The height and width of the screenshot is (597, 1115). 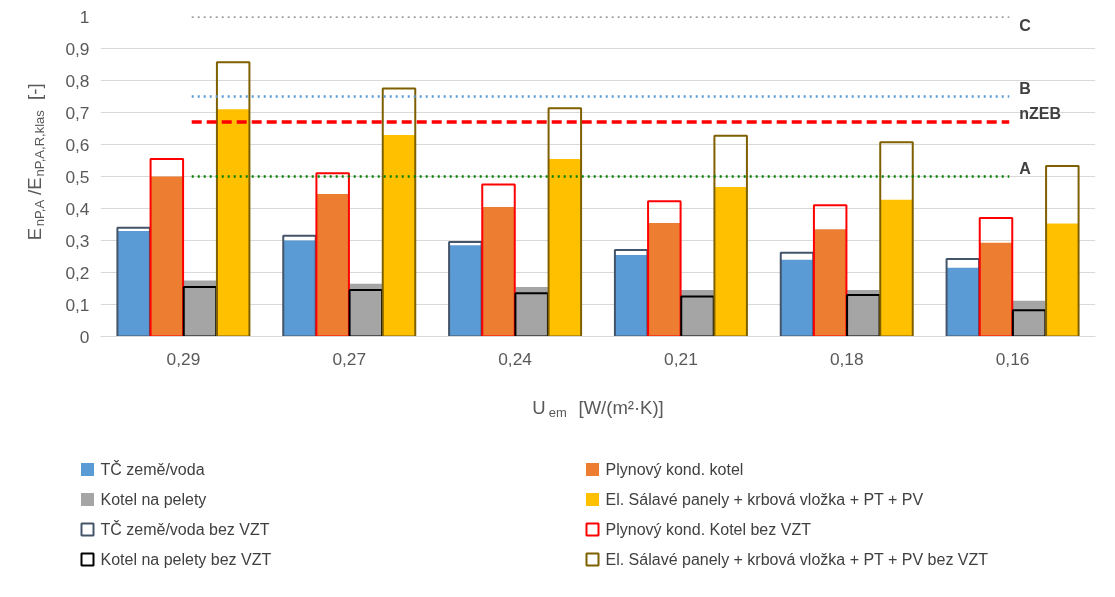 What do you see at coordinates (183, 358) in the screenshot?
I see `x-tick-label: 0,29` at bounding box center [183, 358].